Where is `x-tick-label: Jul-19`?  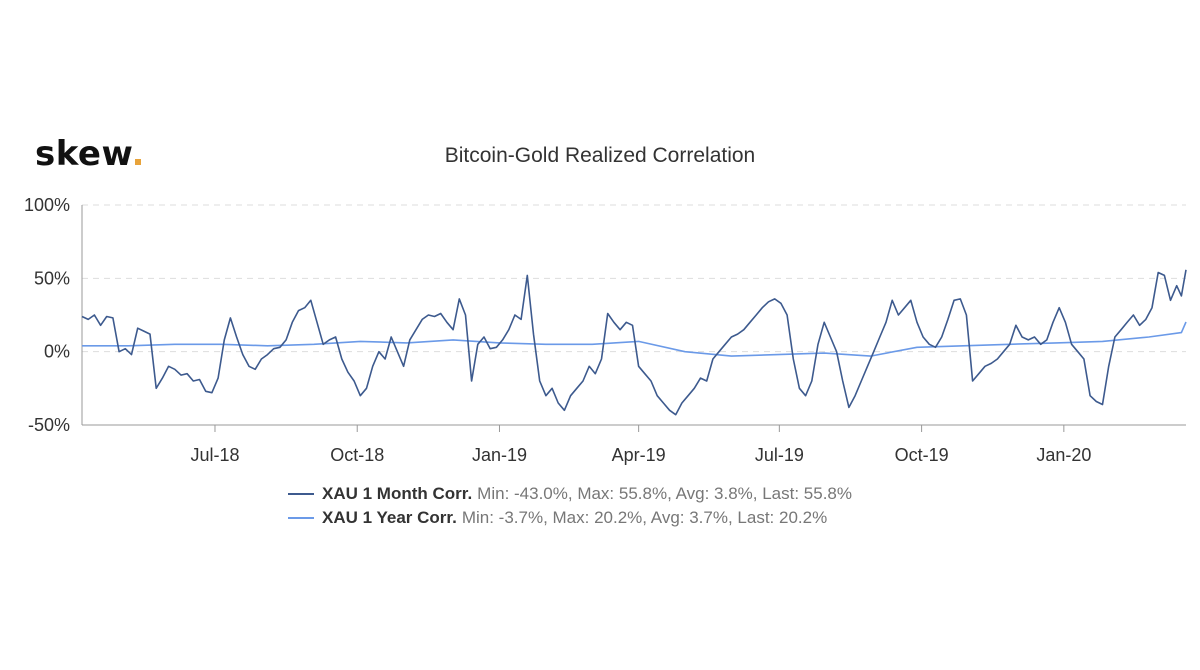
x-tick-label: Jul-19 is located at coordinates (779, 455).